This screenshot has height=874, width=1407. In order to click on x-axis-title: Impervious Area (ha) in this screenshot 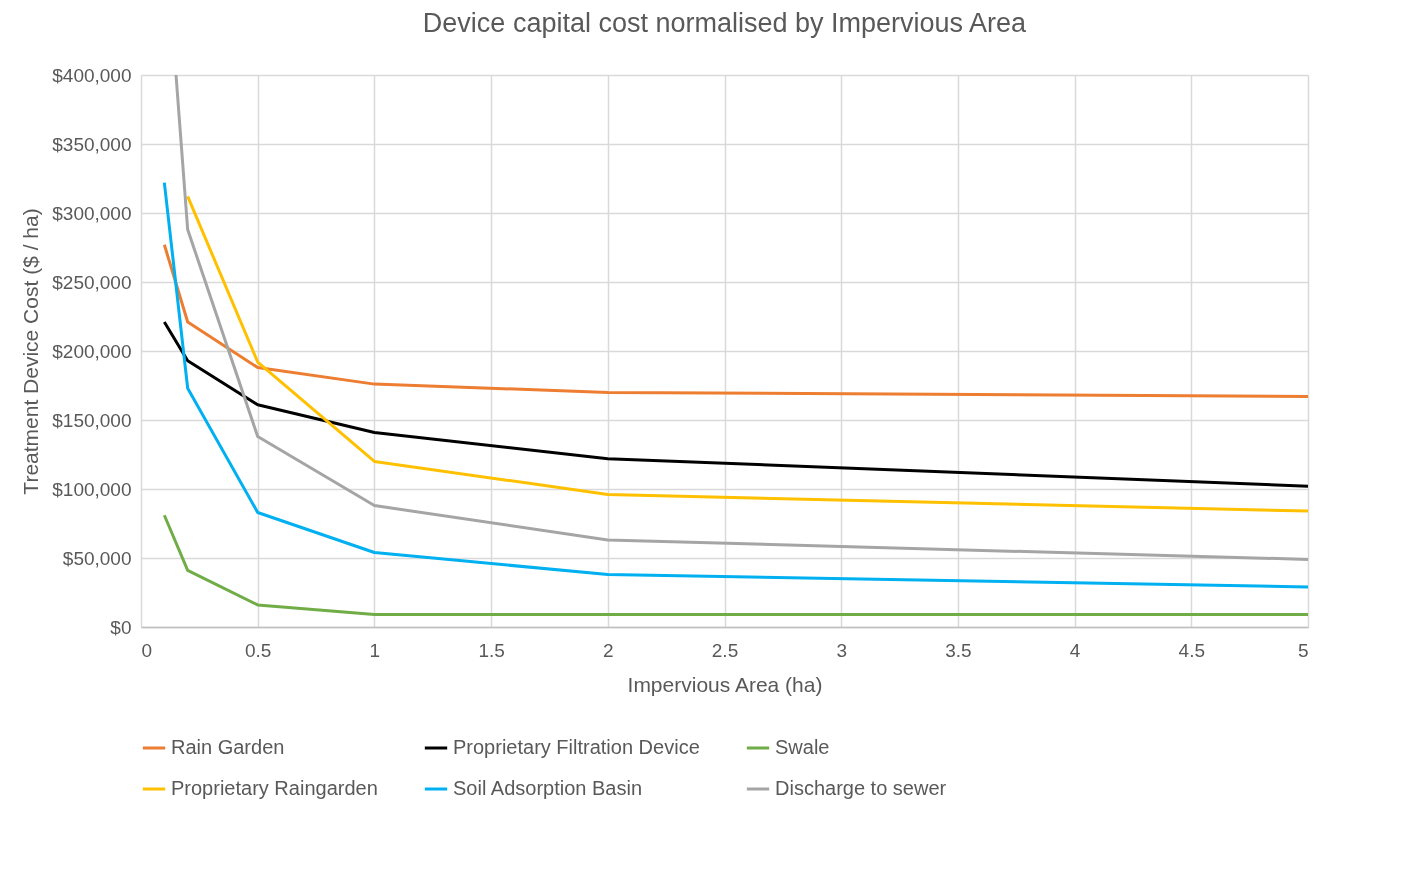, I will do `click(725, 684)`.